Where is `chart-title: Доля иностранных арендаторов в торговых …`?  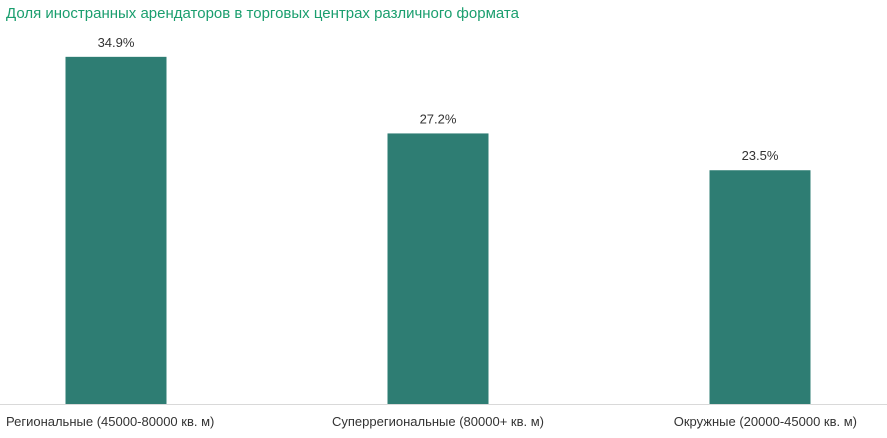
chart-title: Доля иностранных арендаторов в торговых … is located at coordinates (262, 13).